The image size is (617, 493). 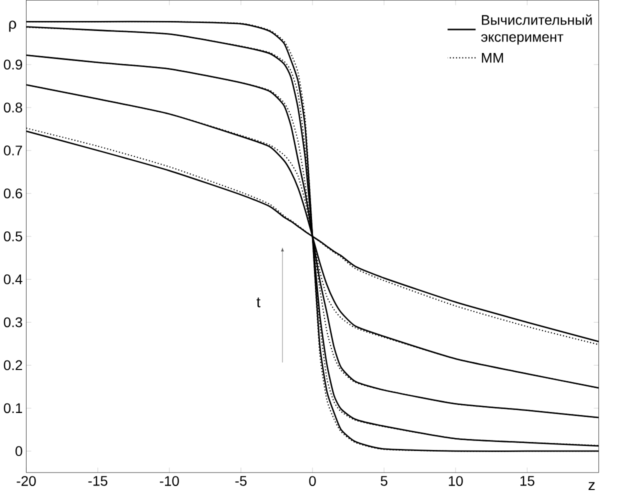 What do you see at coordinates (312, 481) in the screenshot?
I see `x-tick-label: 0` at bounding box center [312, 481].